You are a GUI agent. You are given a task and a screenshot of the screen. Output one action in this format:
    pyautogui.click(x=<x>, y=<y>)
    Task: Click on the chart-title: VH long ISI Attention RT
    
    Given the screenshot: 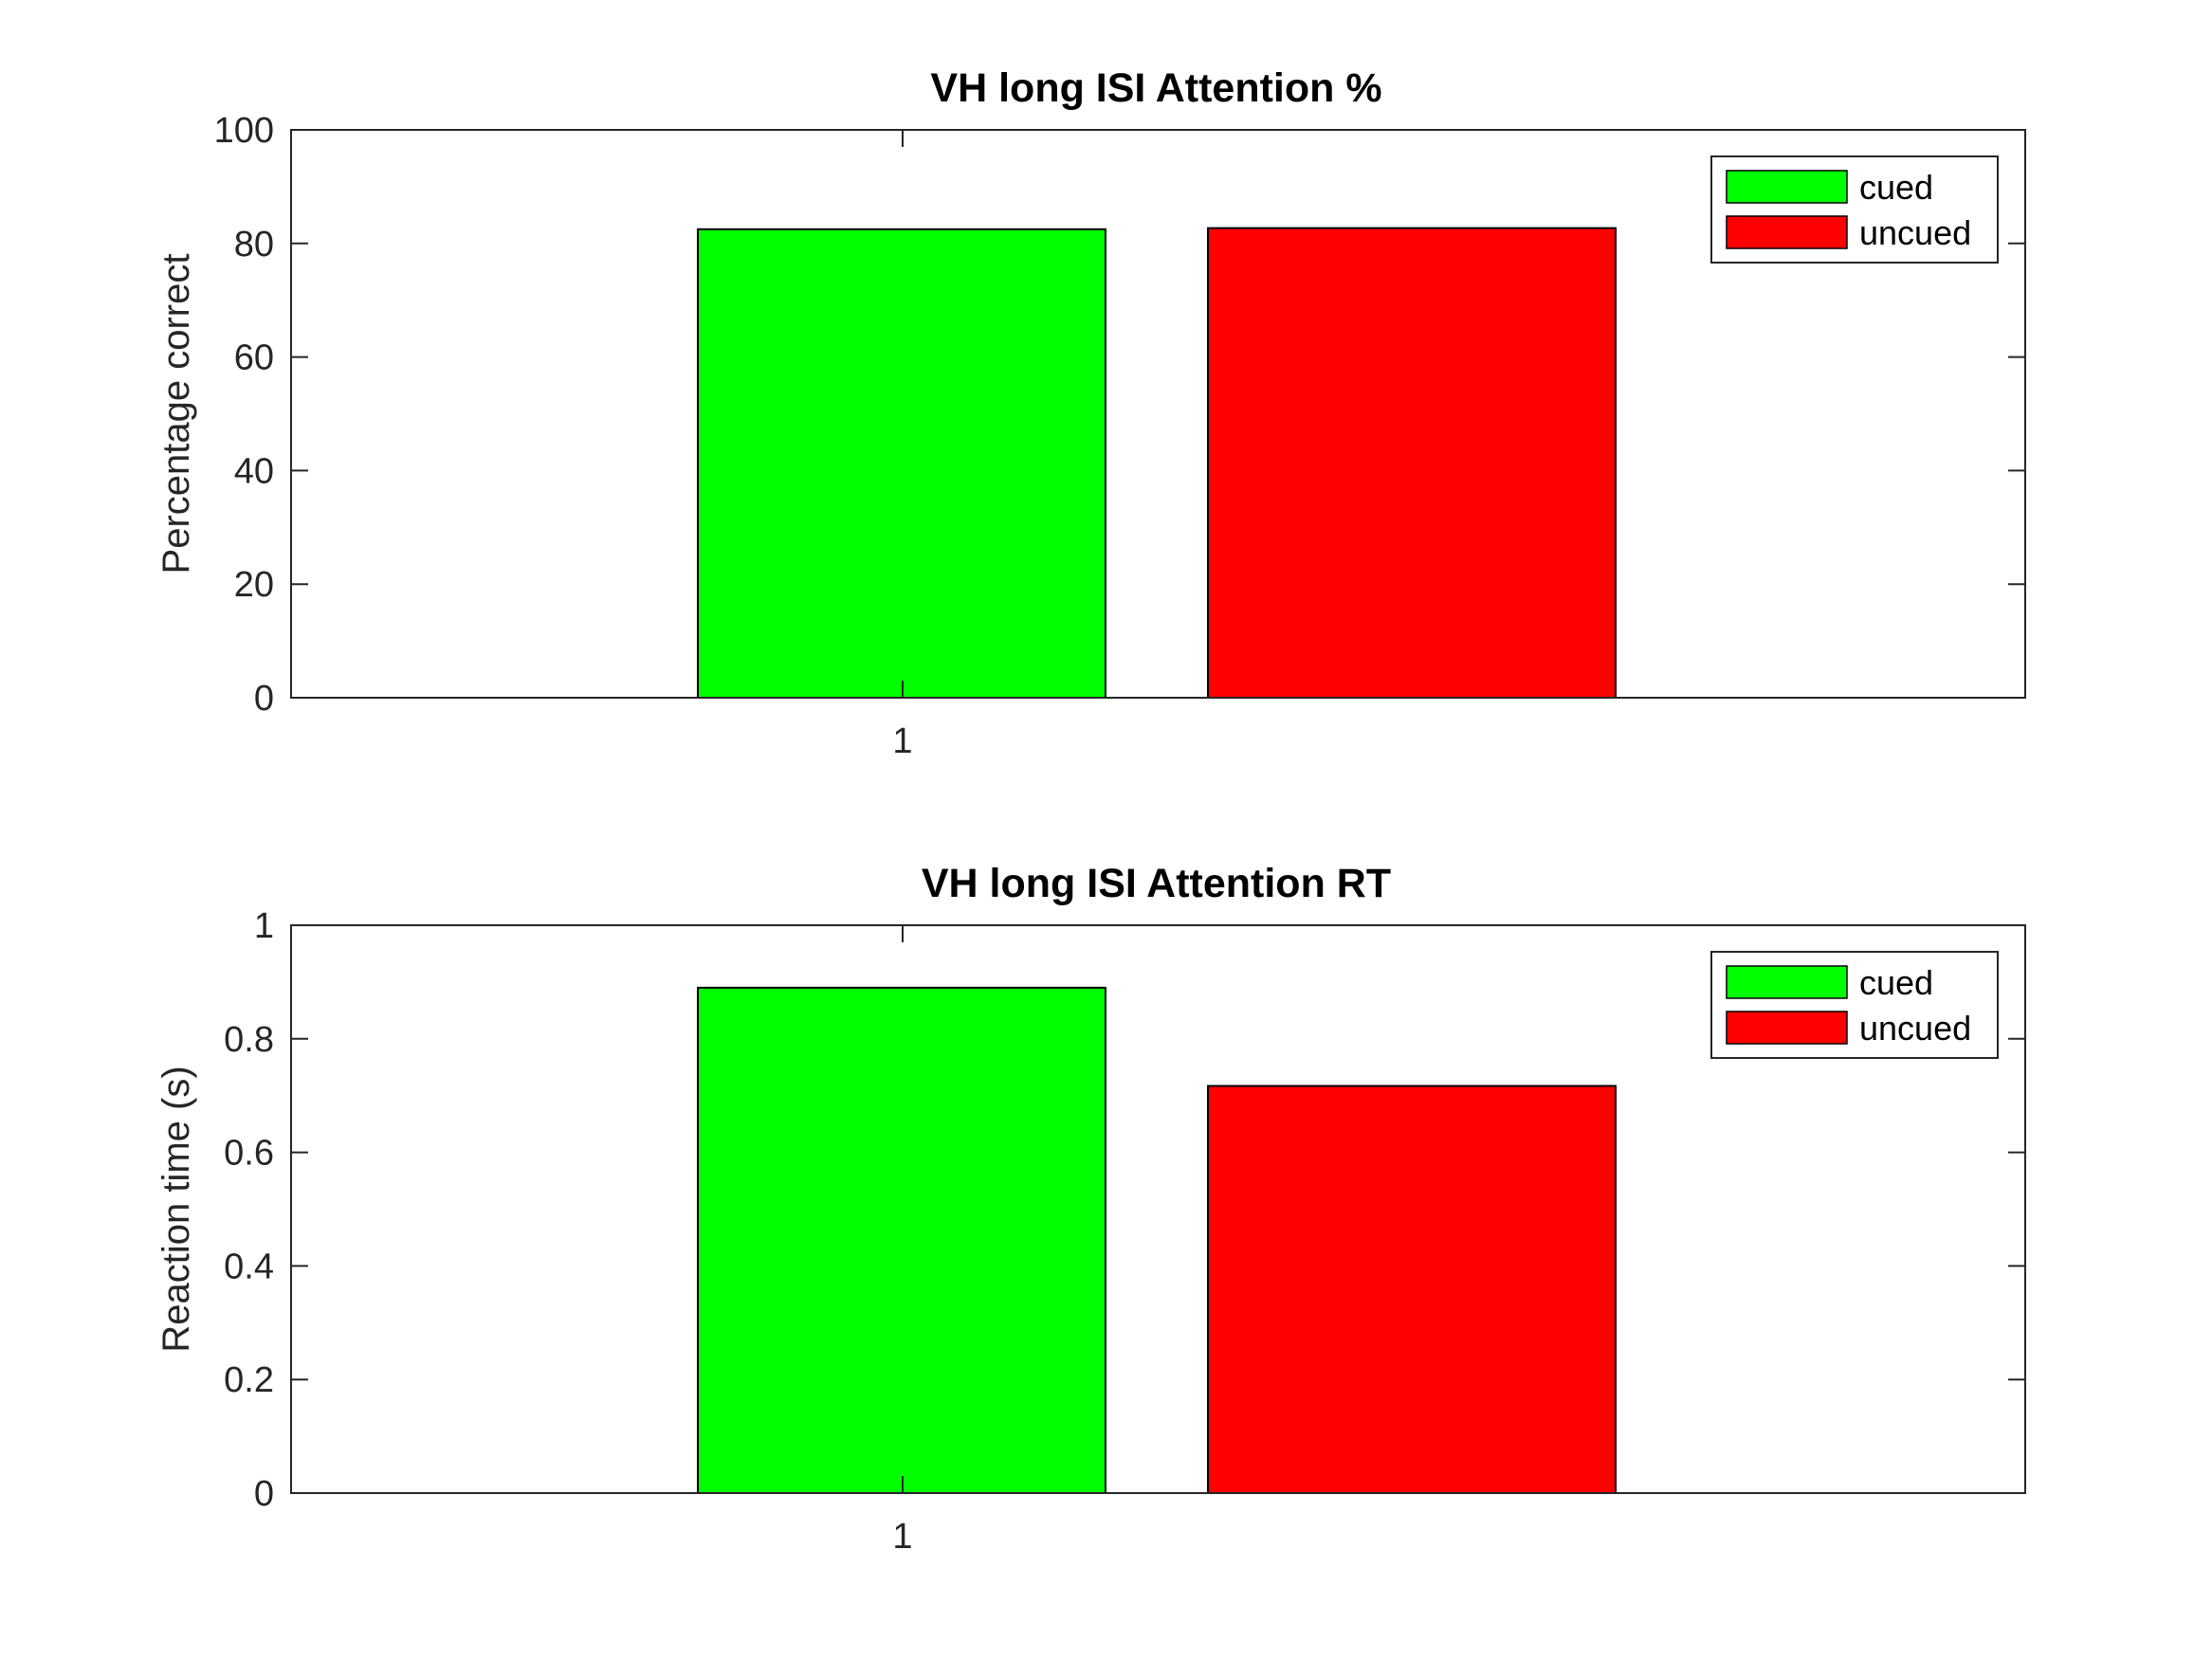 What is the action you would take?
    pyautogui.click(x=1156, y=883)
    